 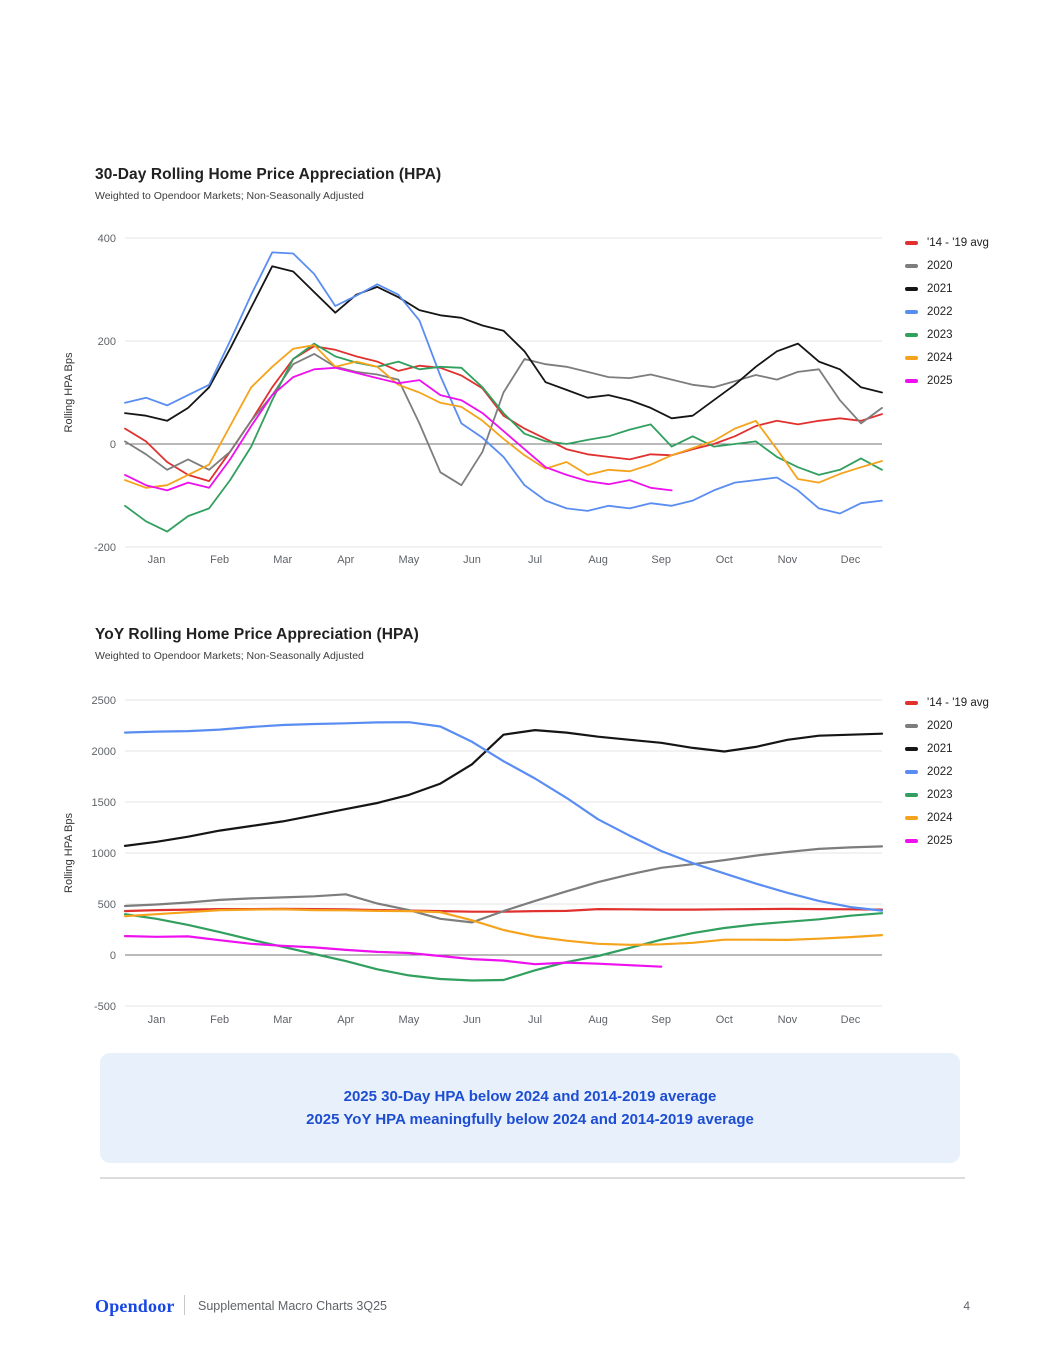 I want to click on legend-item-2021: 2021, so click(x=977, y=748).